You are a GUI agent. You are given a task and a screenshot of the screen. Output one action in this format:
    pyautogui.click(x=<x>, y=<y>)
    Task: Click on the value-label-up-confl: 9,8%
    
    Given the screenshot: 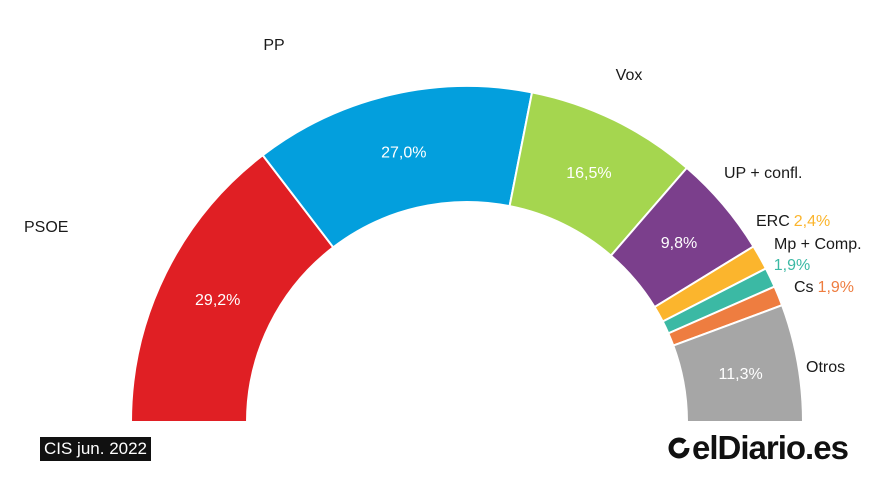 What is the action you would take?
    pyautogui.click(x=679, y=243)
    